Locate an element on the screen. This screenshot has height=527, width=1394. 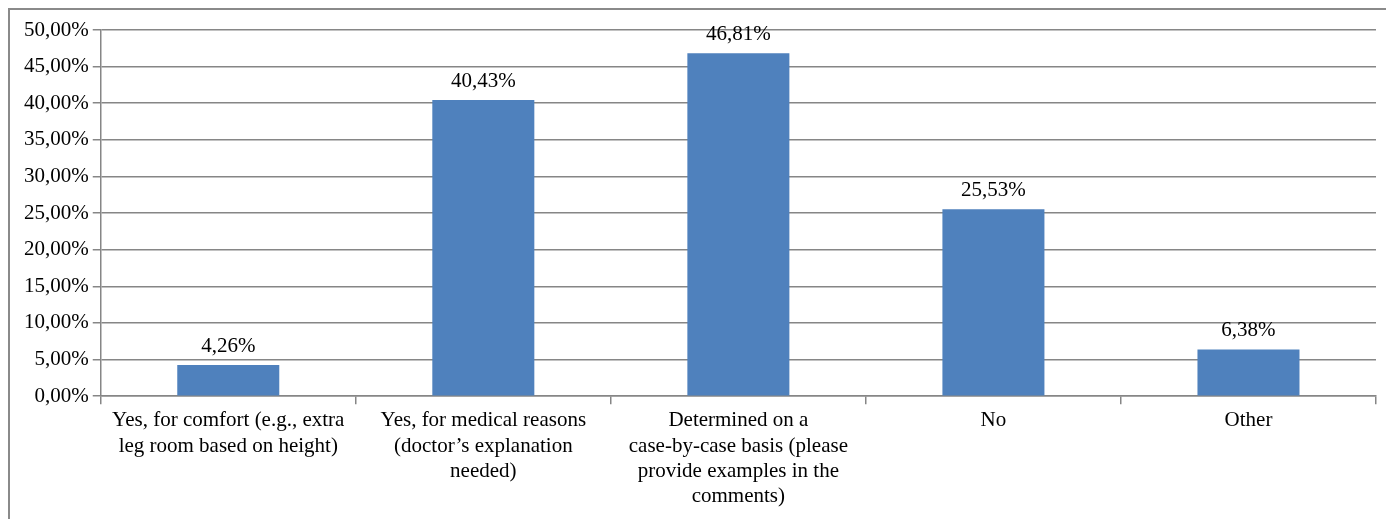
y-tick-label: 45,00% is located at coordinates (56, 65).